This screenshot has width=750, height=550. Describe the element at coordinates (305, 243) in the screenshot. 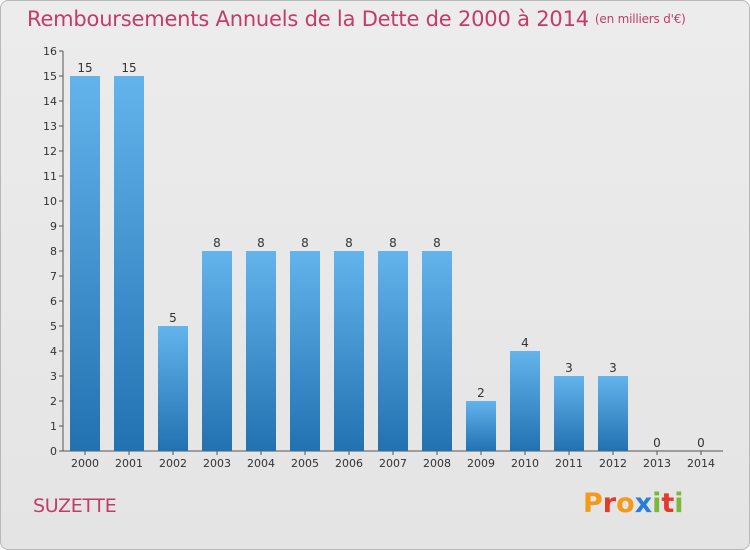

I see `value-label-2005: 8` at that location.